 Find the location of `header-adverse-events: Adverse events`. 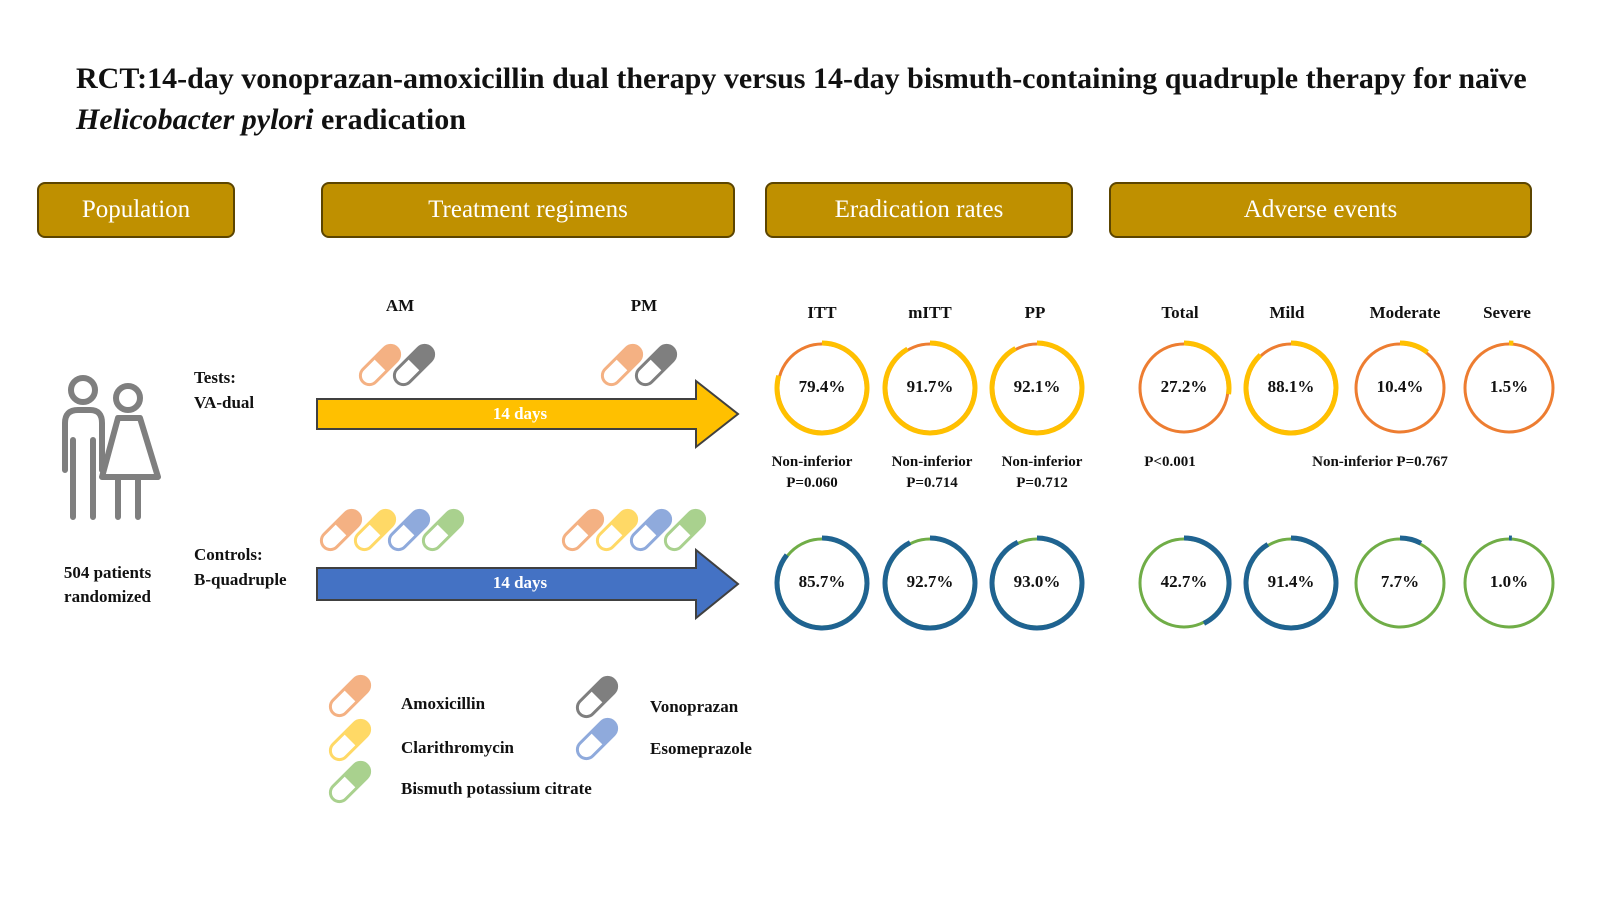

header-adverse-events: Adverse events is located at coordinates (1320, 210).